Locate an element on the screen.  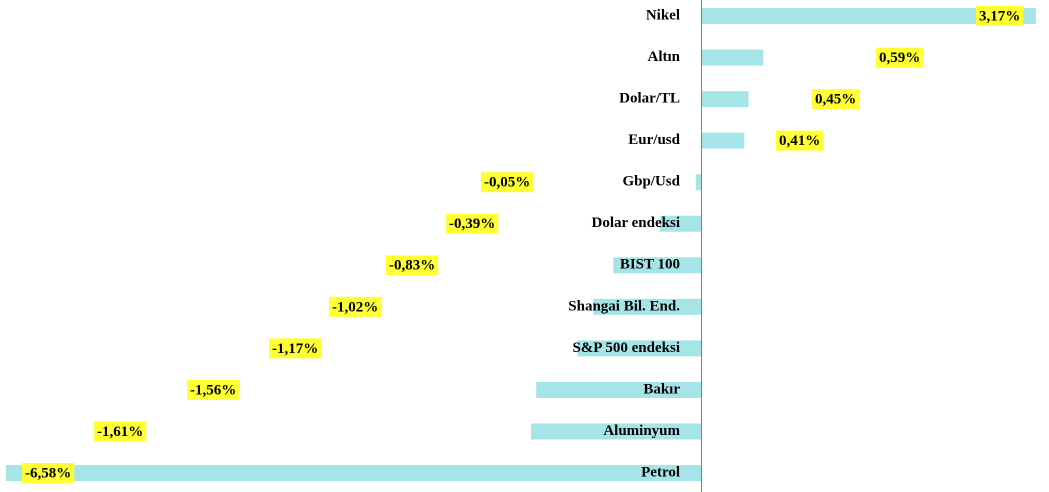
value-label: -0,39% is located at coordinates (472, 224).